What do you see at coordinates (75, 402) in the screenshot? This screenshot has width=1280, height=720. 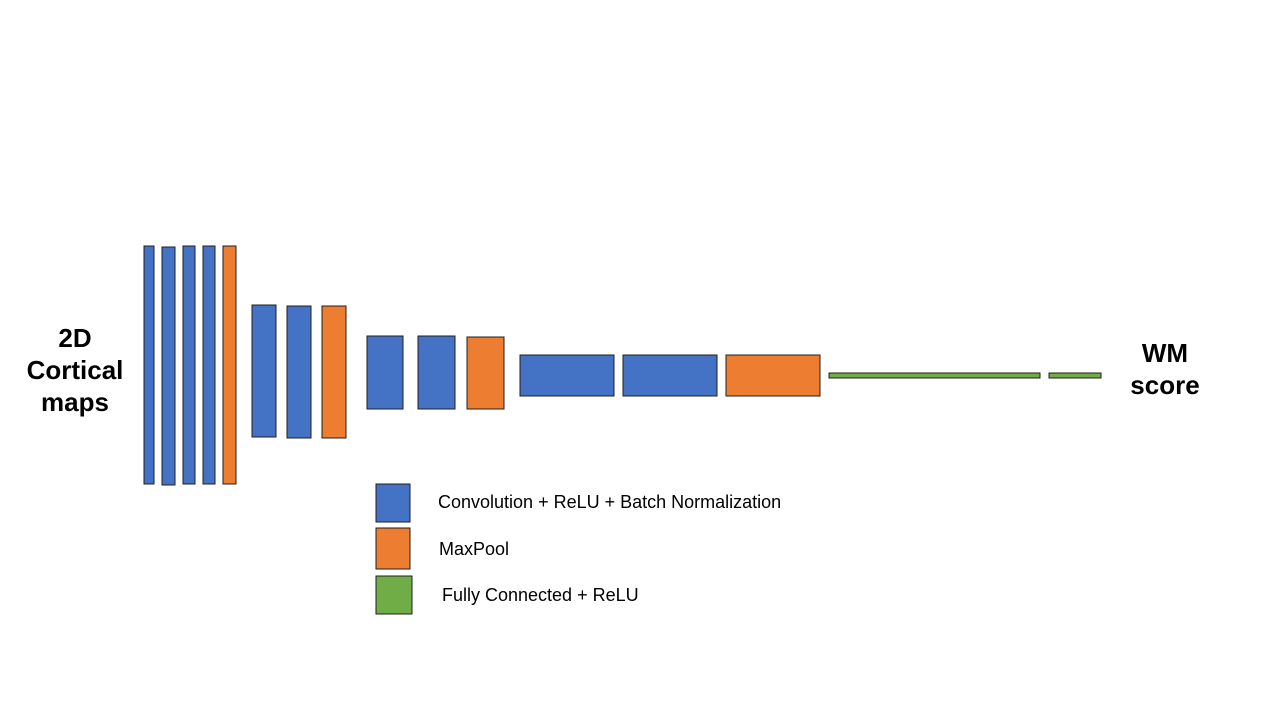 I see `label-line: maps` at bounding box center [75, 402].